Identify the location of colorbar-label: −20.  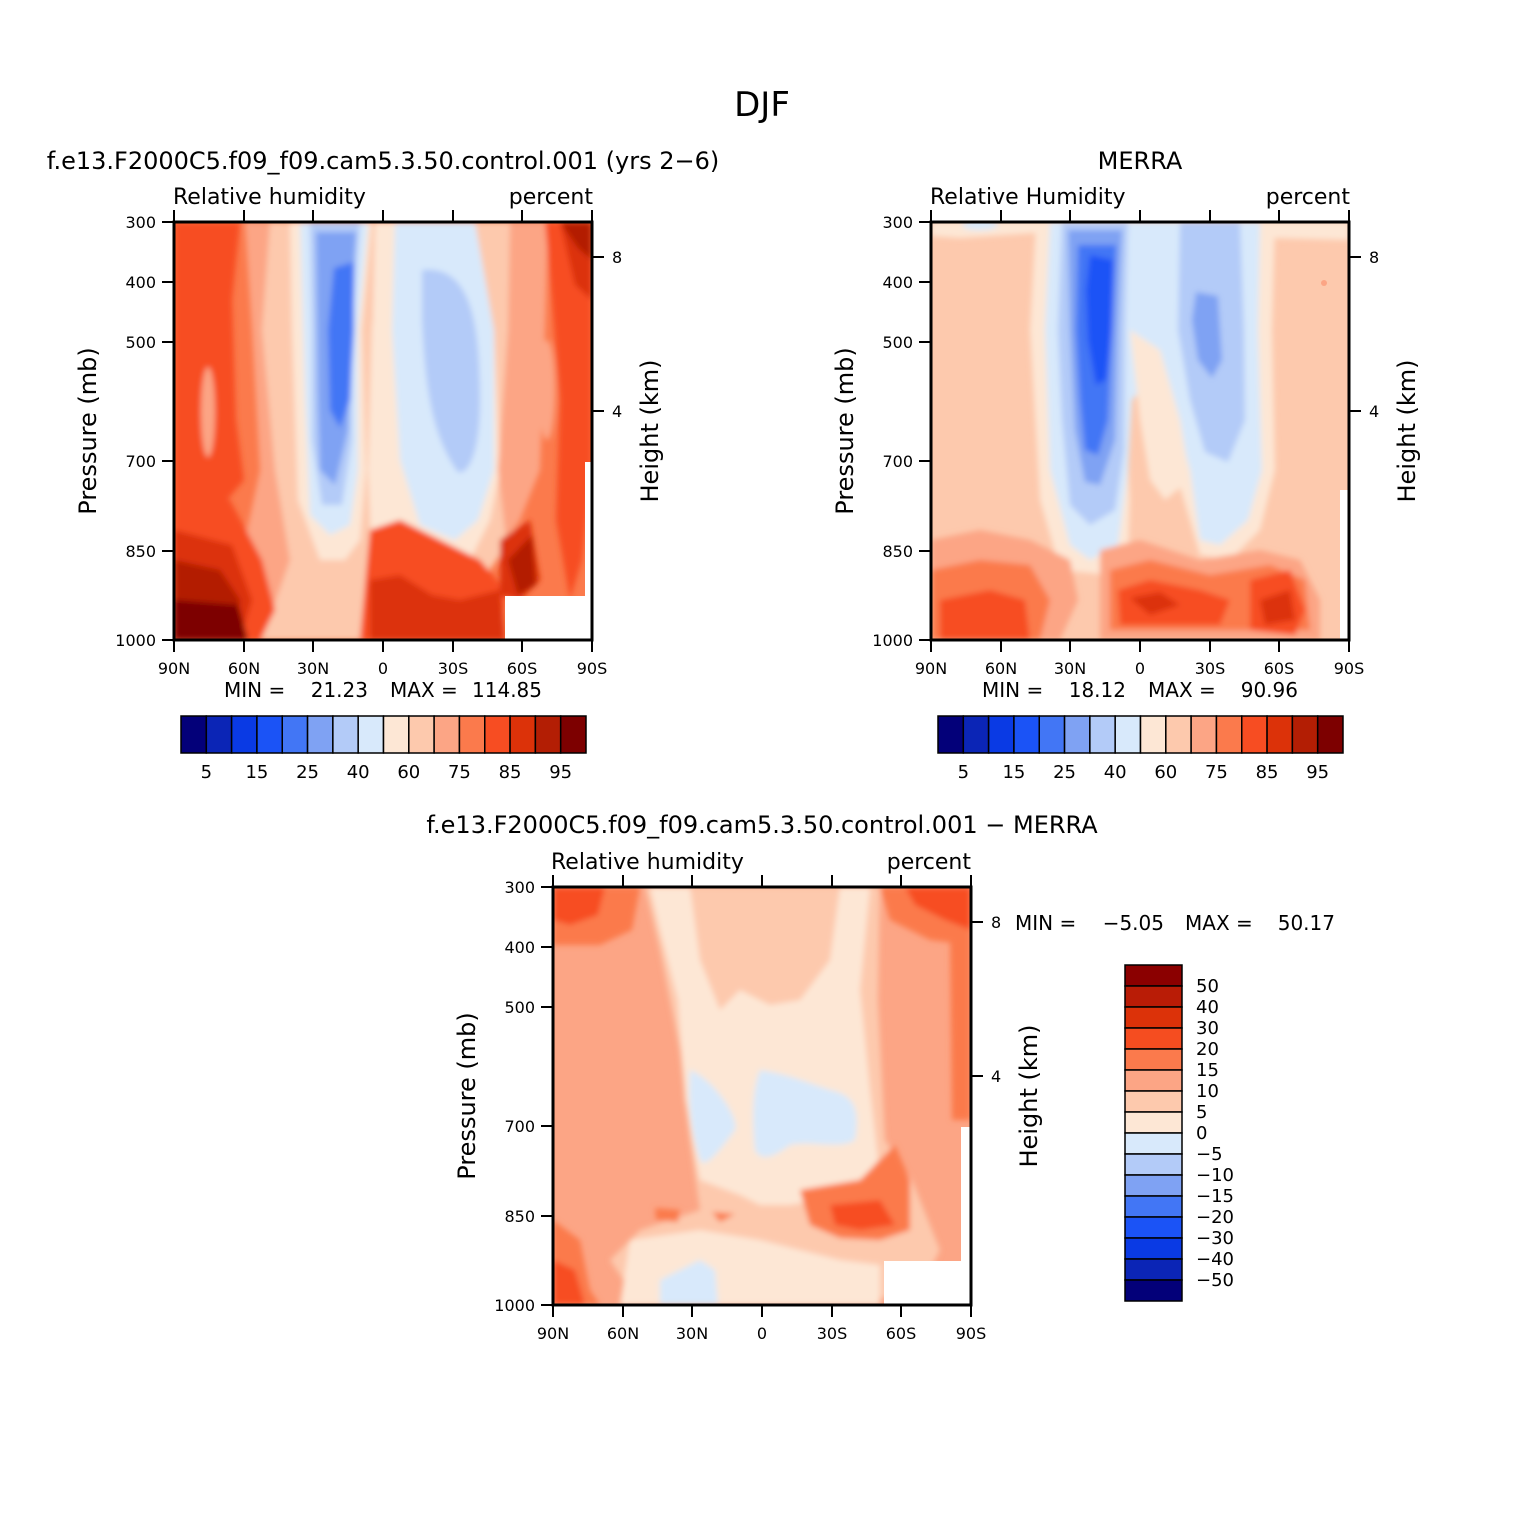
(1215, 1217).